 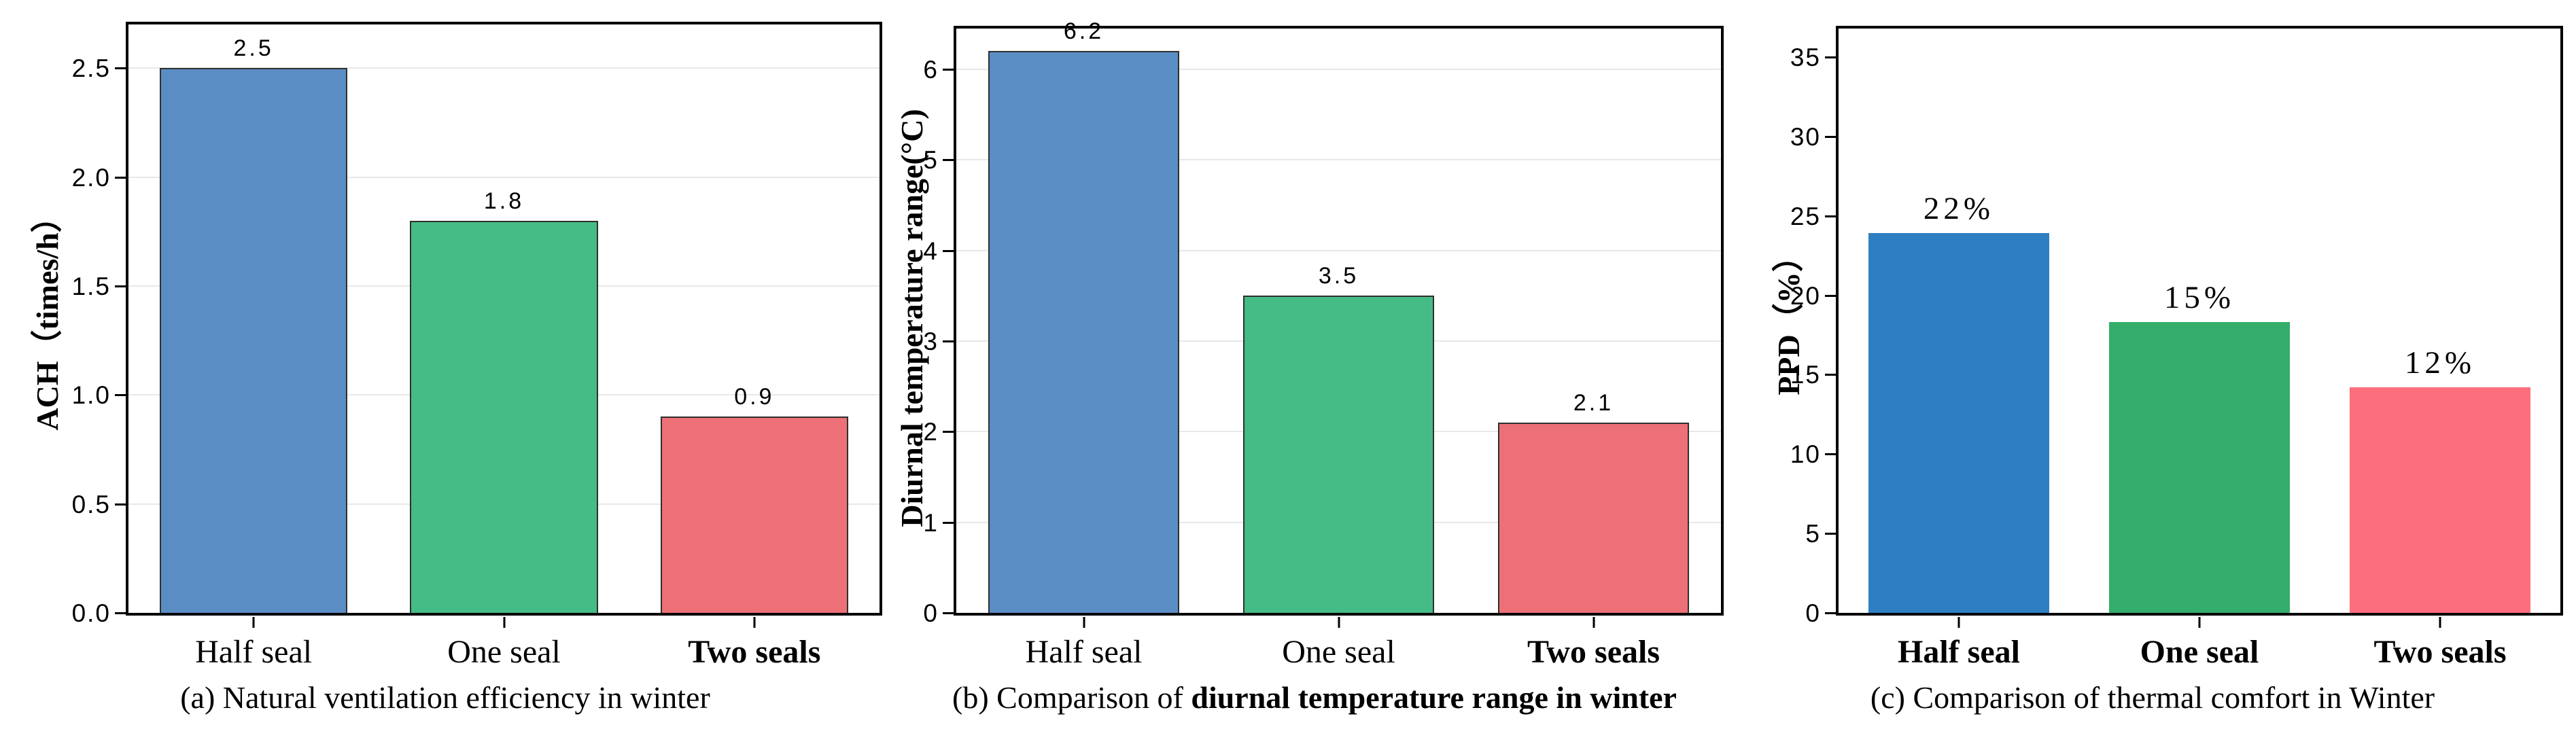 I want to click on chart-b-caption-normal: (b) Comparison of, so click(x=1071, y=697).